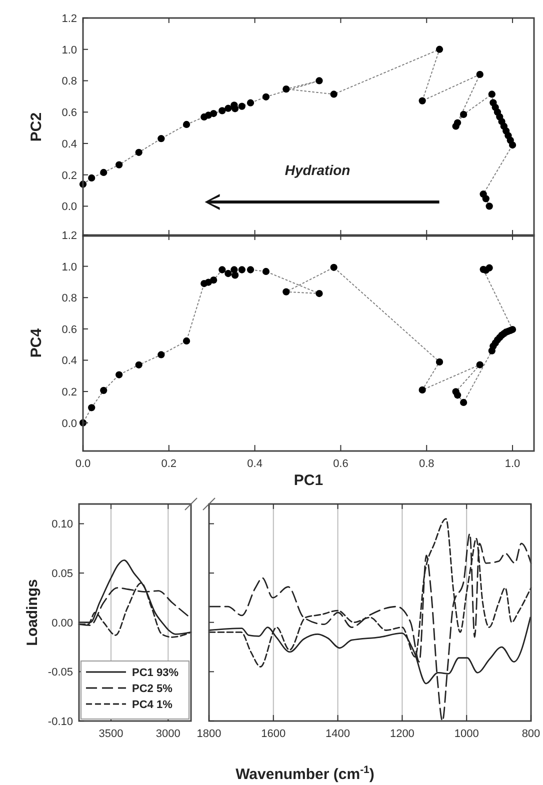 This screenshot has width=543, height=785. Describe the element at coordinates (152, 689) in the screenshot. I see `legend-label: PC2 5%` at that location.